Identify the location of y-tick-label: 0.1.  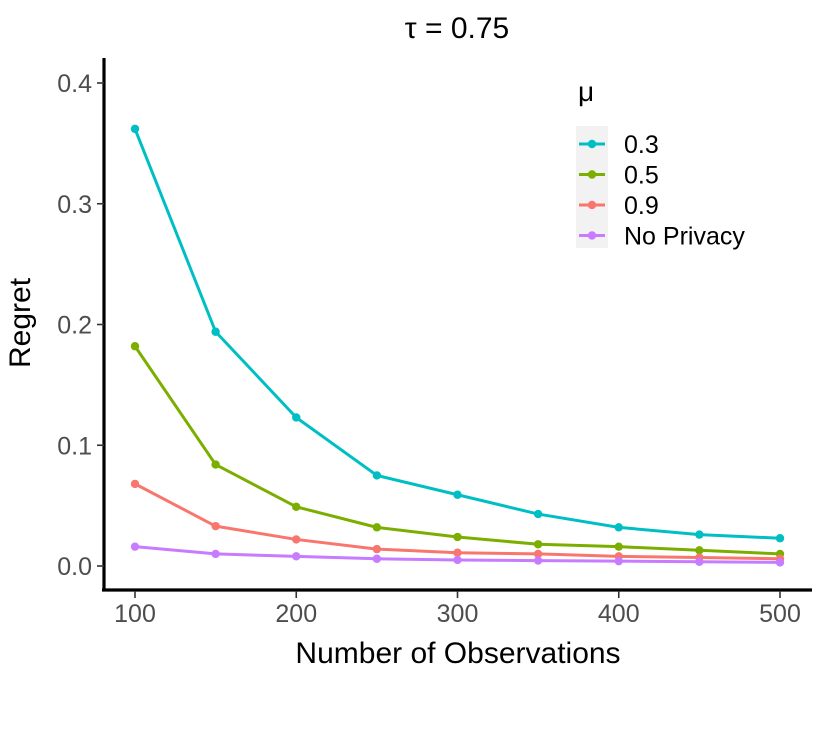
(74, 446).